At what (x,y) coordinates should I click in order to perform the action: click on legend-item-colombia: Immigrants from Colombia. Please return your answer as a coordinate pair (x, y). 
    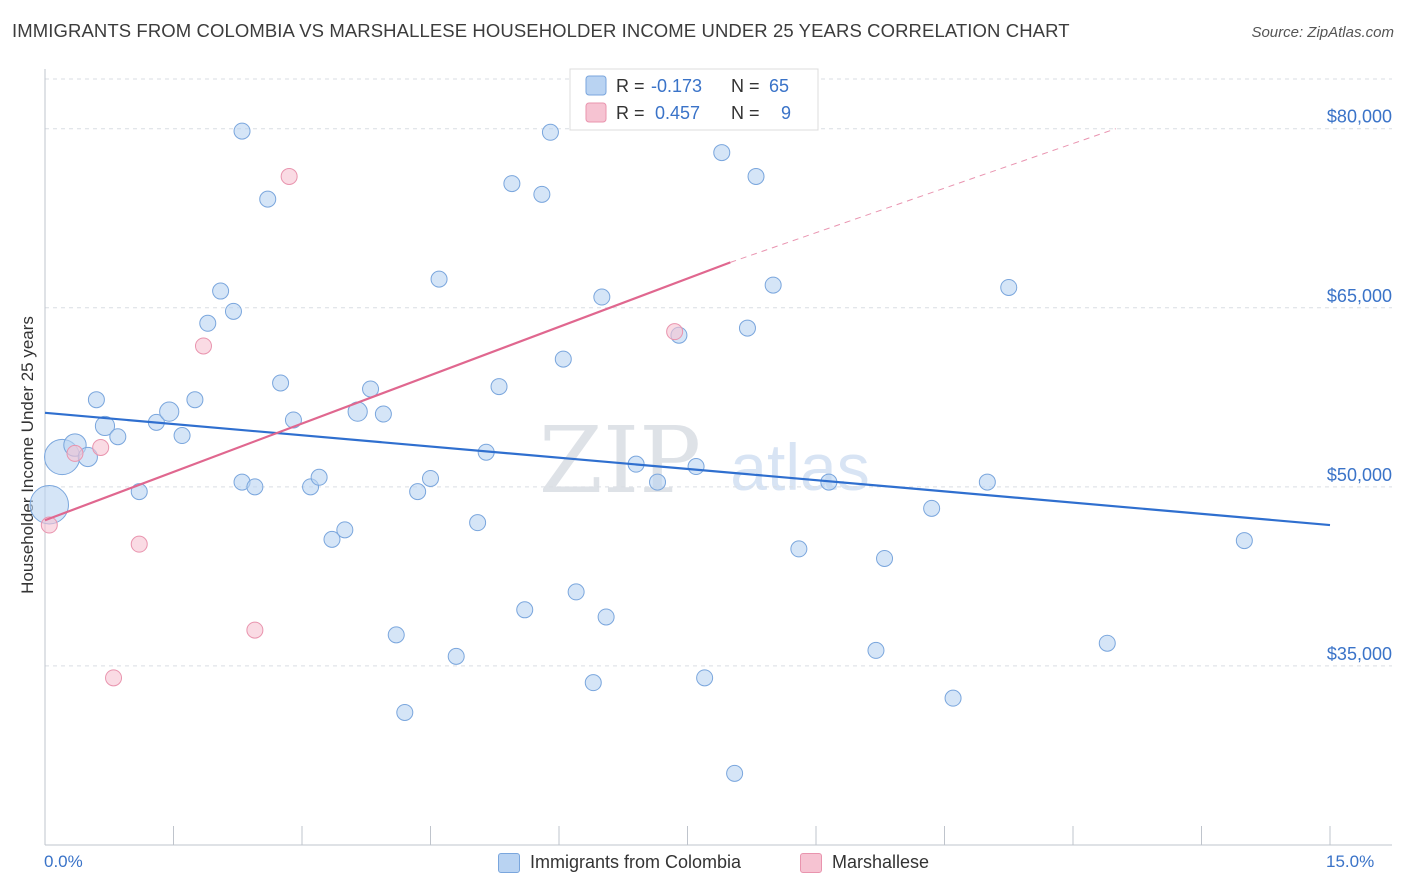
    Looking at the image, I should click on (619, 862).